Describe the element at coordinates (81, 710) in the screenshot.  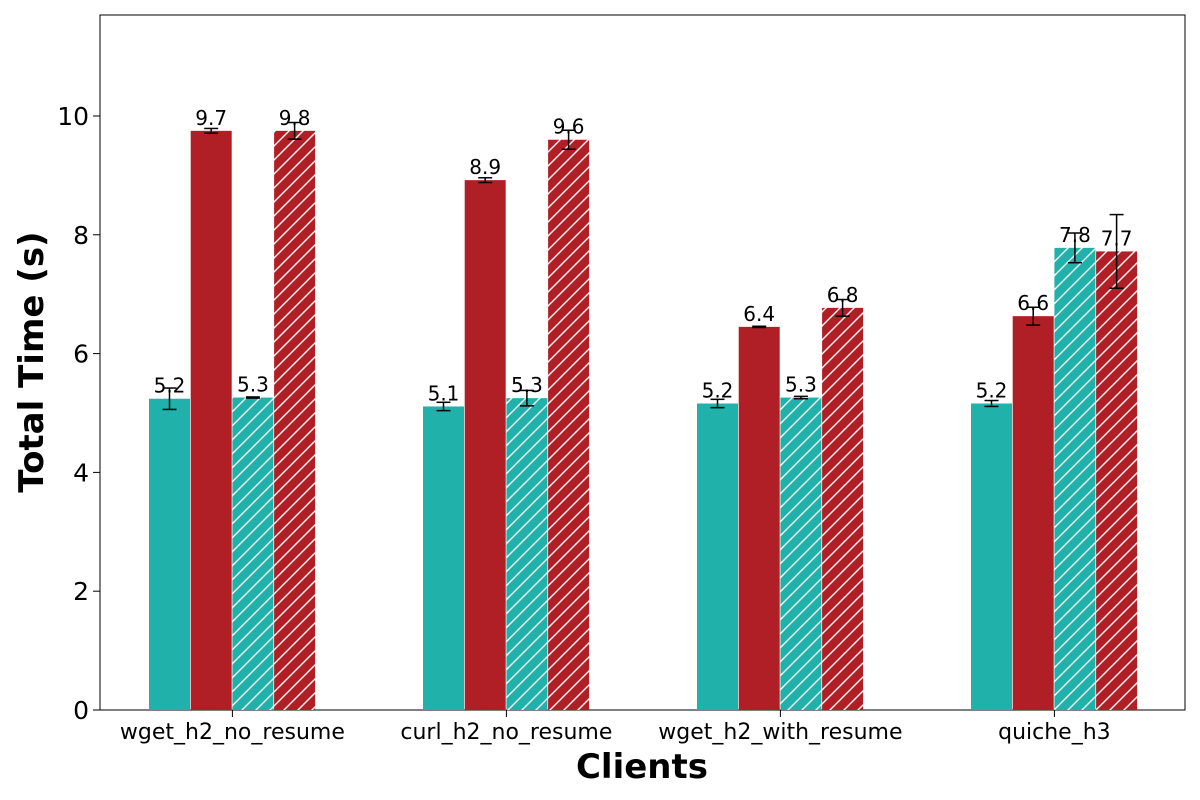
I see `y-tick-label: 0` at that location.